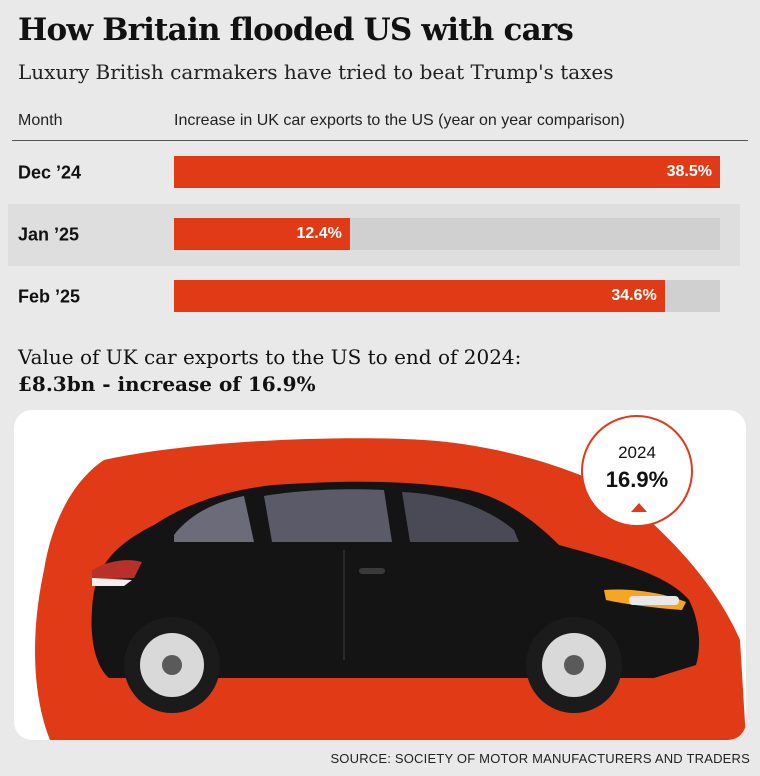 The image size is (760, 776). I want to click on bar-row: Jan ’25 12.4%, so click(374, 235).